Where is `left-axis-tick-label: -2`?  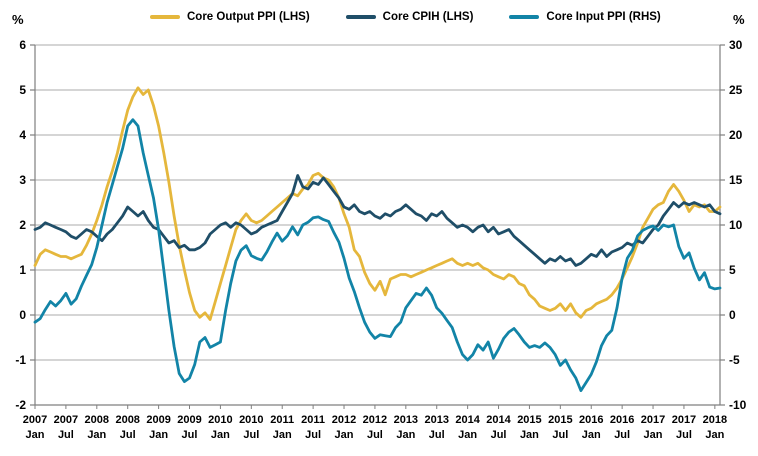 left-axis-tick-label: -2 is located at coordinates (20, 405).